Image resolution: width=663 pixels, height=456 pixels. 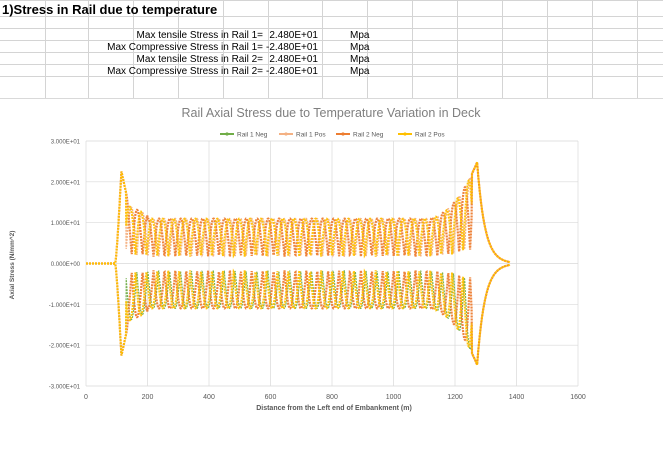 I want to click on sheet-heading: 1)Stress in Rail due to temperature, so click(x=110, y=9).